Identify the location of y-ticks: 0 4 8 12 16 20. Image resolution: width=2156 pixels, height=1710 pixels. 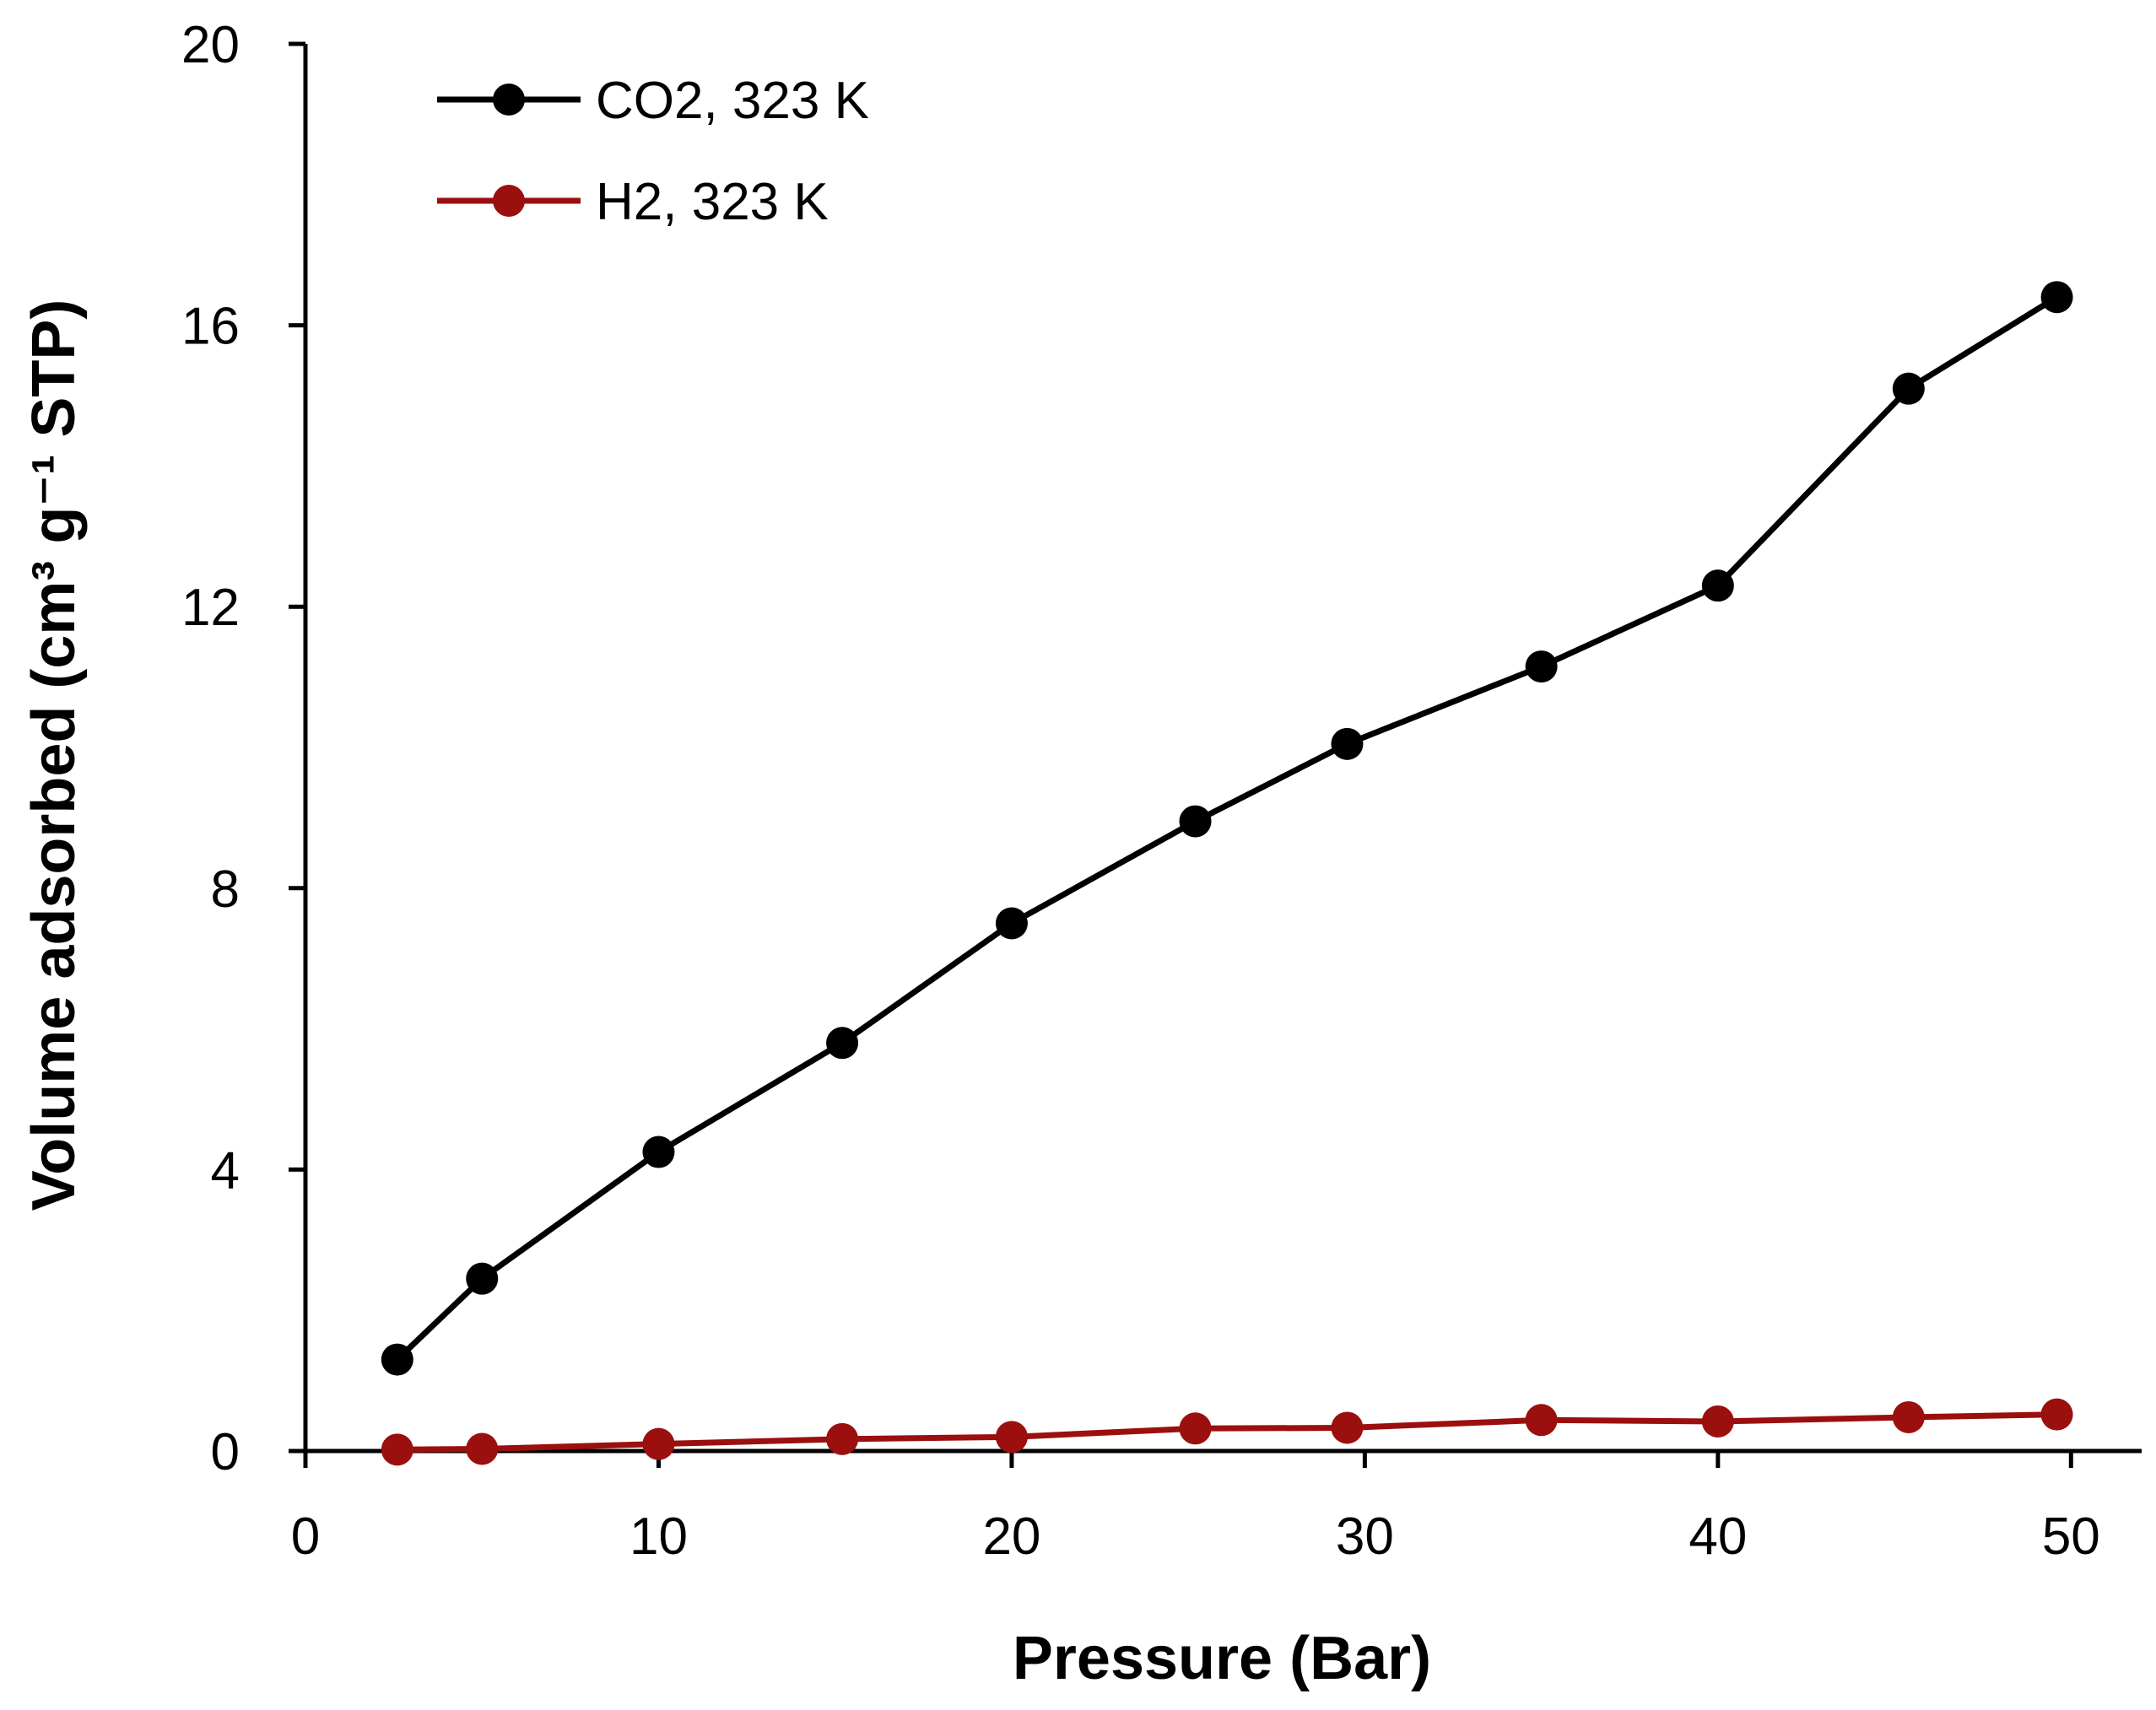
(243, 748).